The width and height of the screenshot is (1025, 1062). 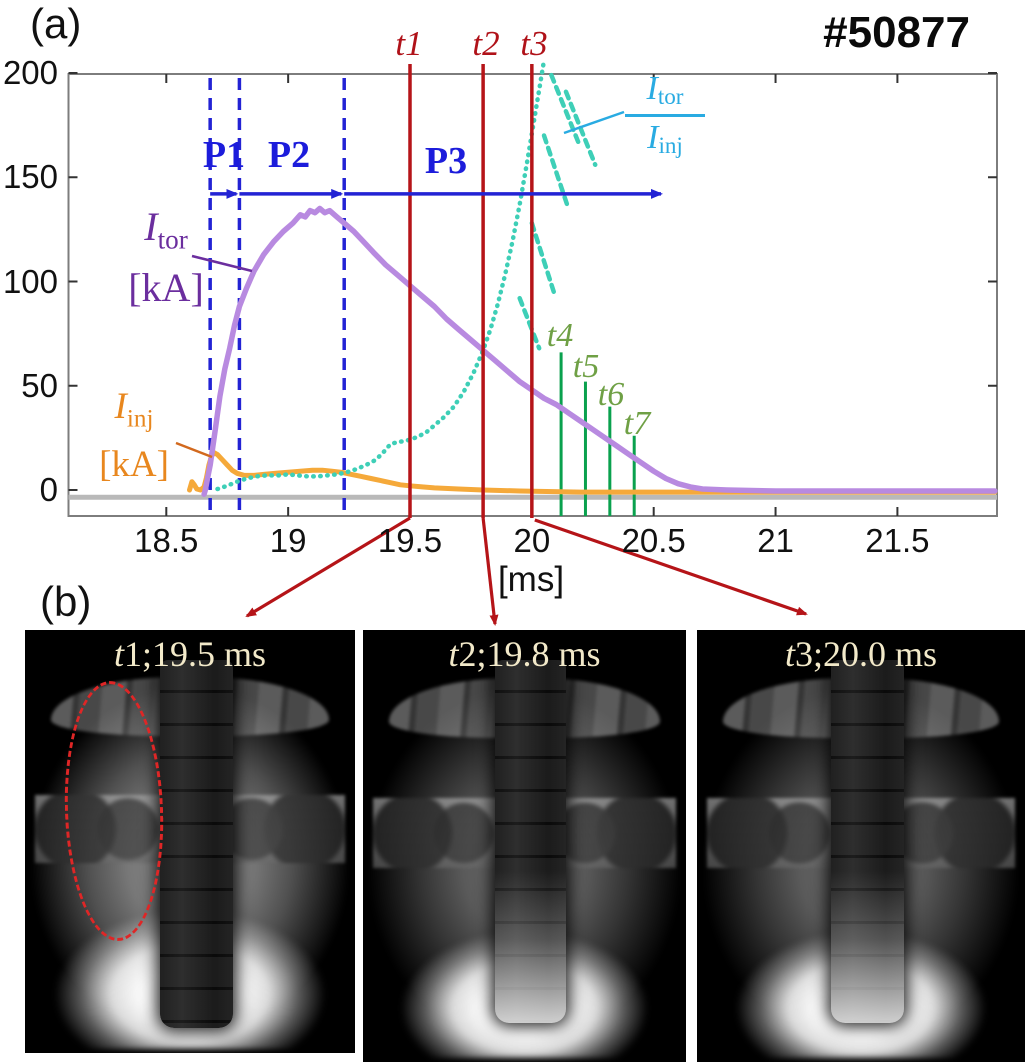 I want to click on phase-p1-label: P1, so click(x=224, y=155).